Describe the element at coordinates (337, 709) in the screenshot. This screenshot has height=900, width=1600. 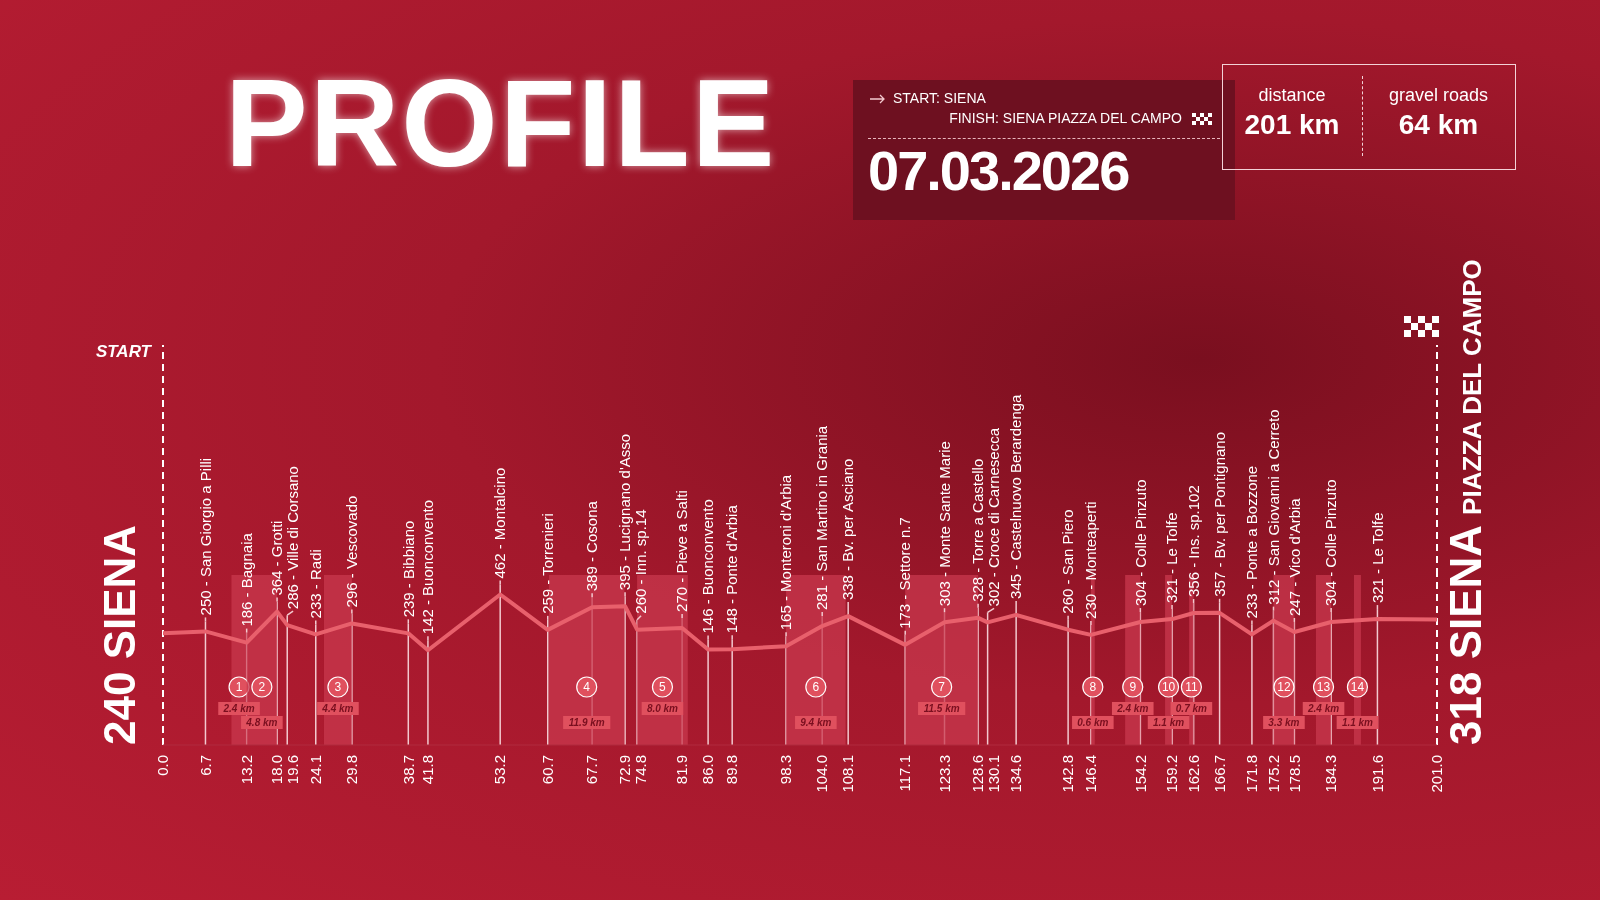
I see `text: 4.4 km` at that location.